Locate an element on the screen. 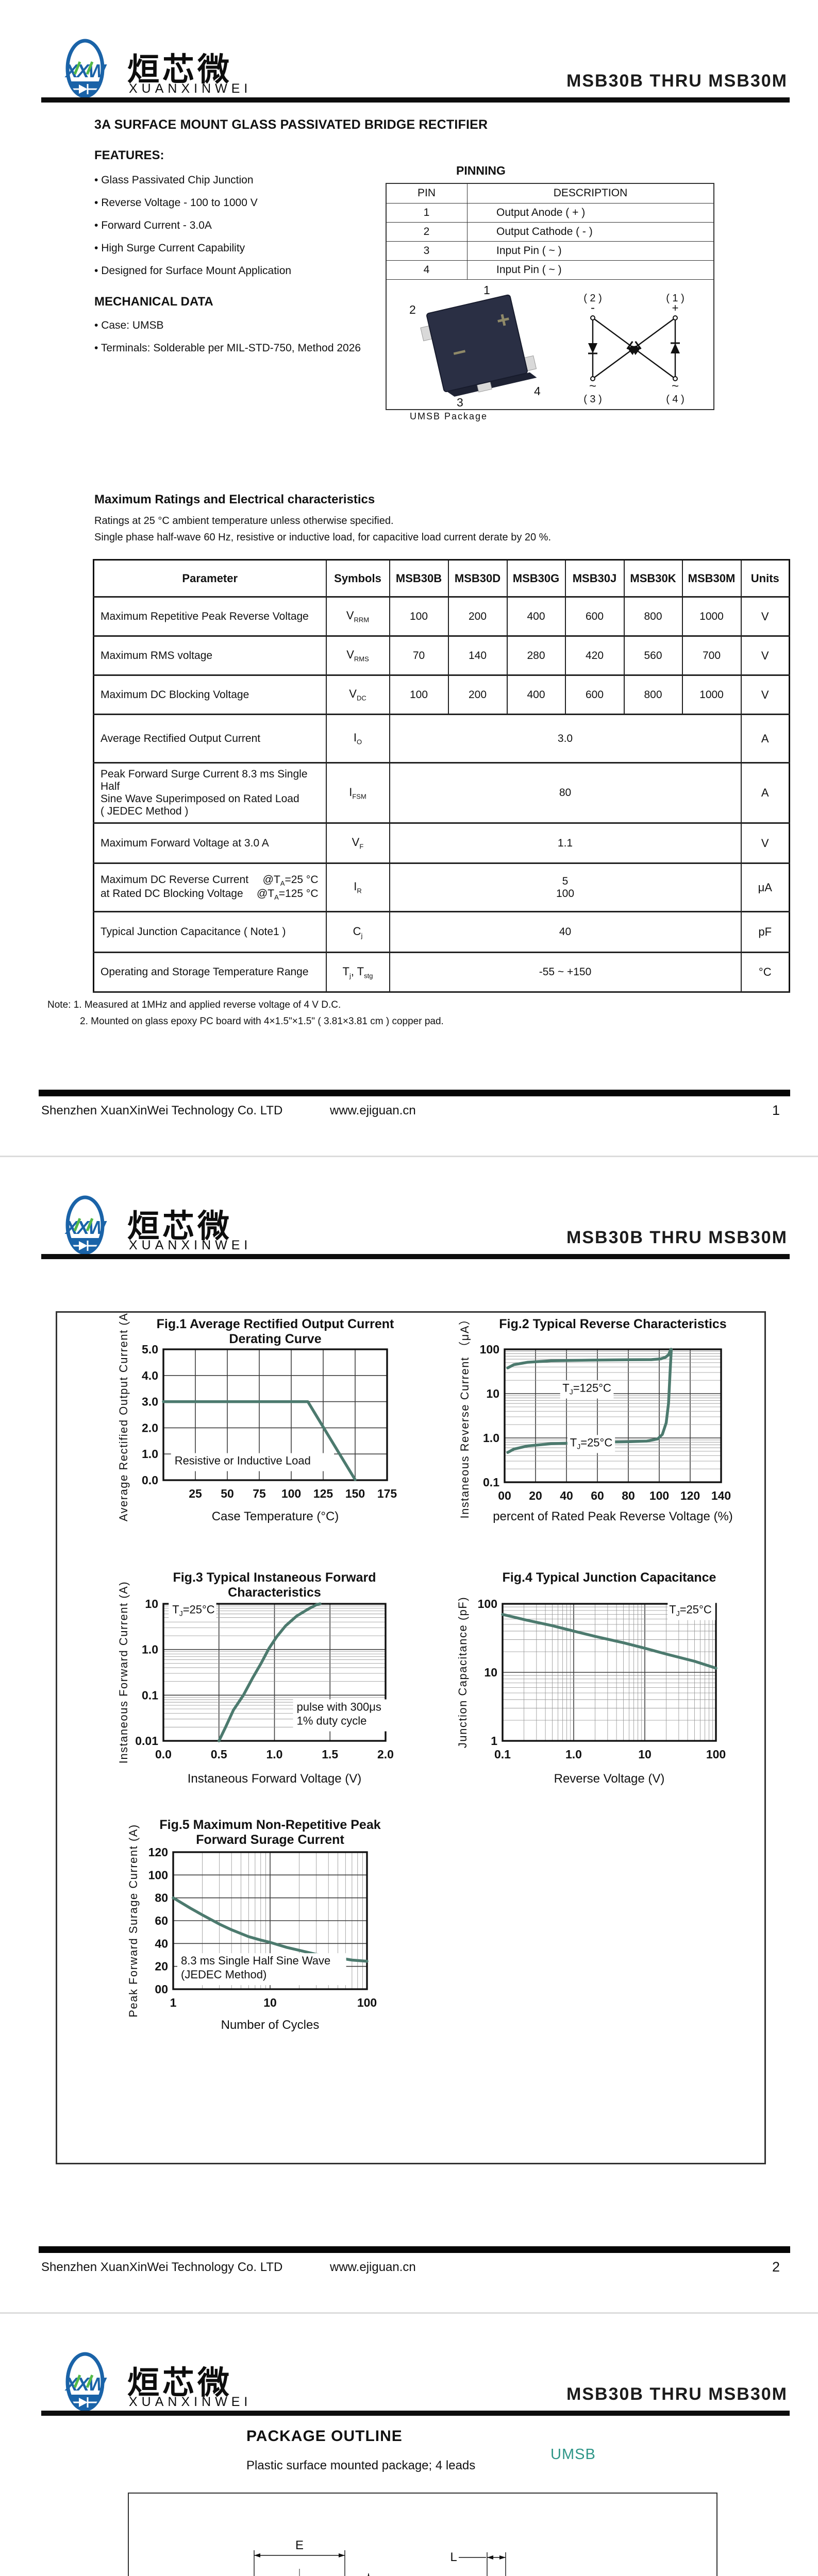 This screenshot has height=2576, width=818. schematic-label: ( 1 ) is located at coordinates (675, 298).